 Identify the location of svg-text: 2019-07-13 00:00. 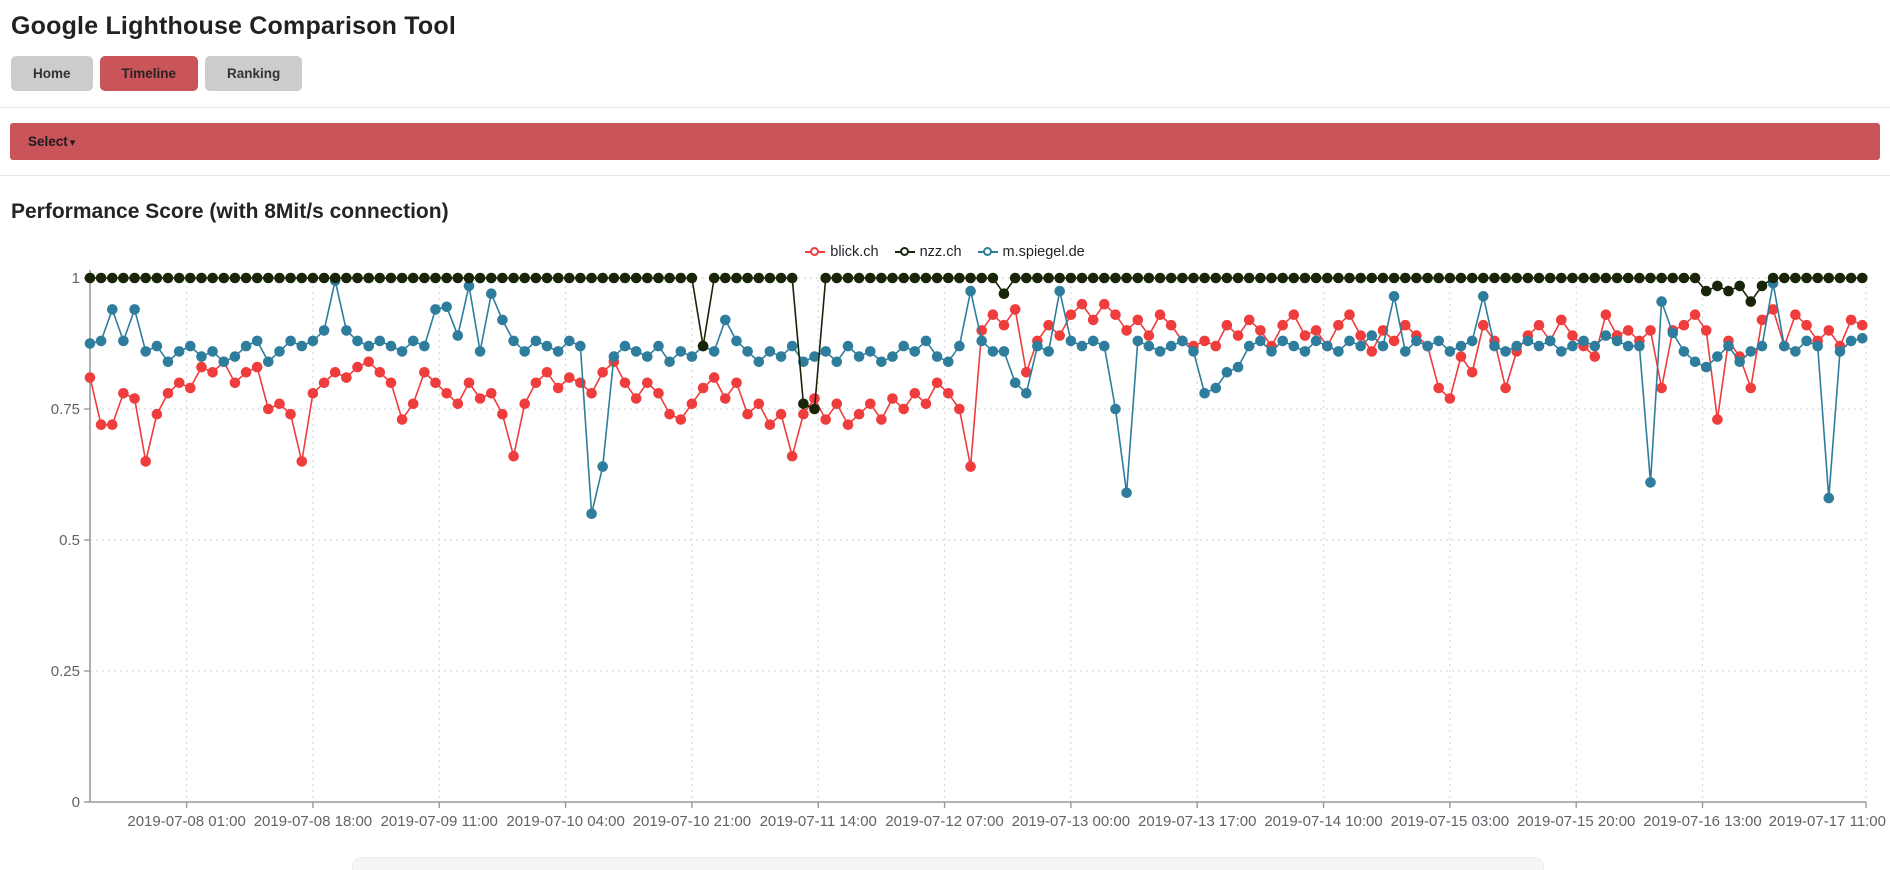
(1071, 821).